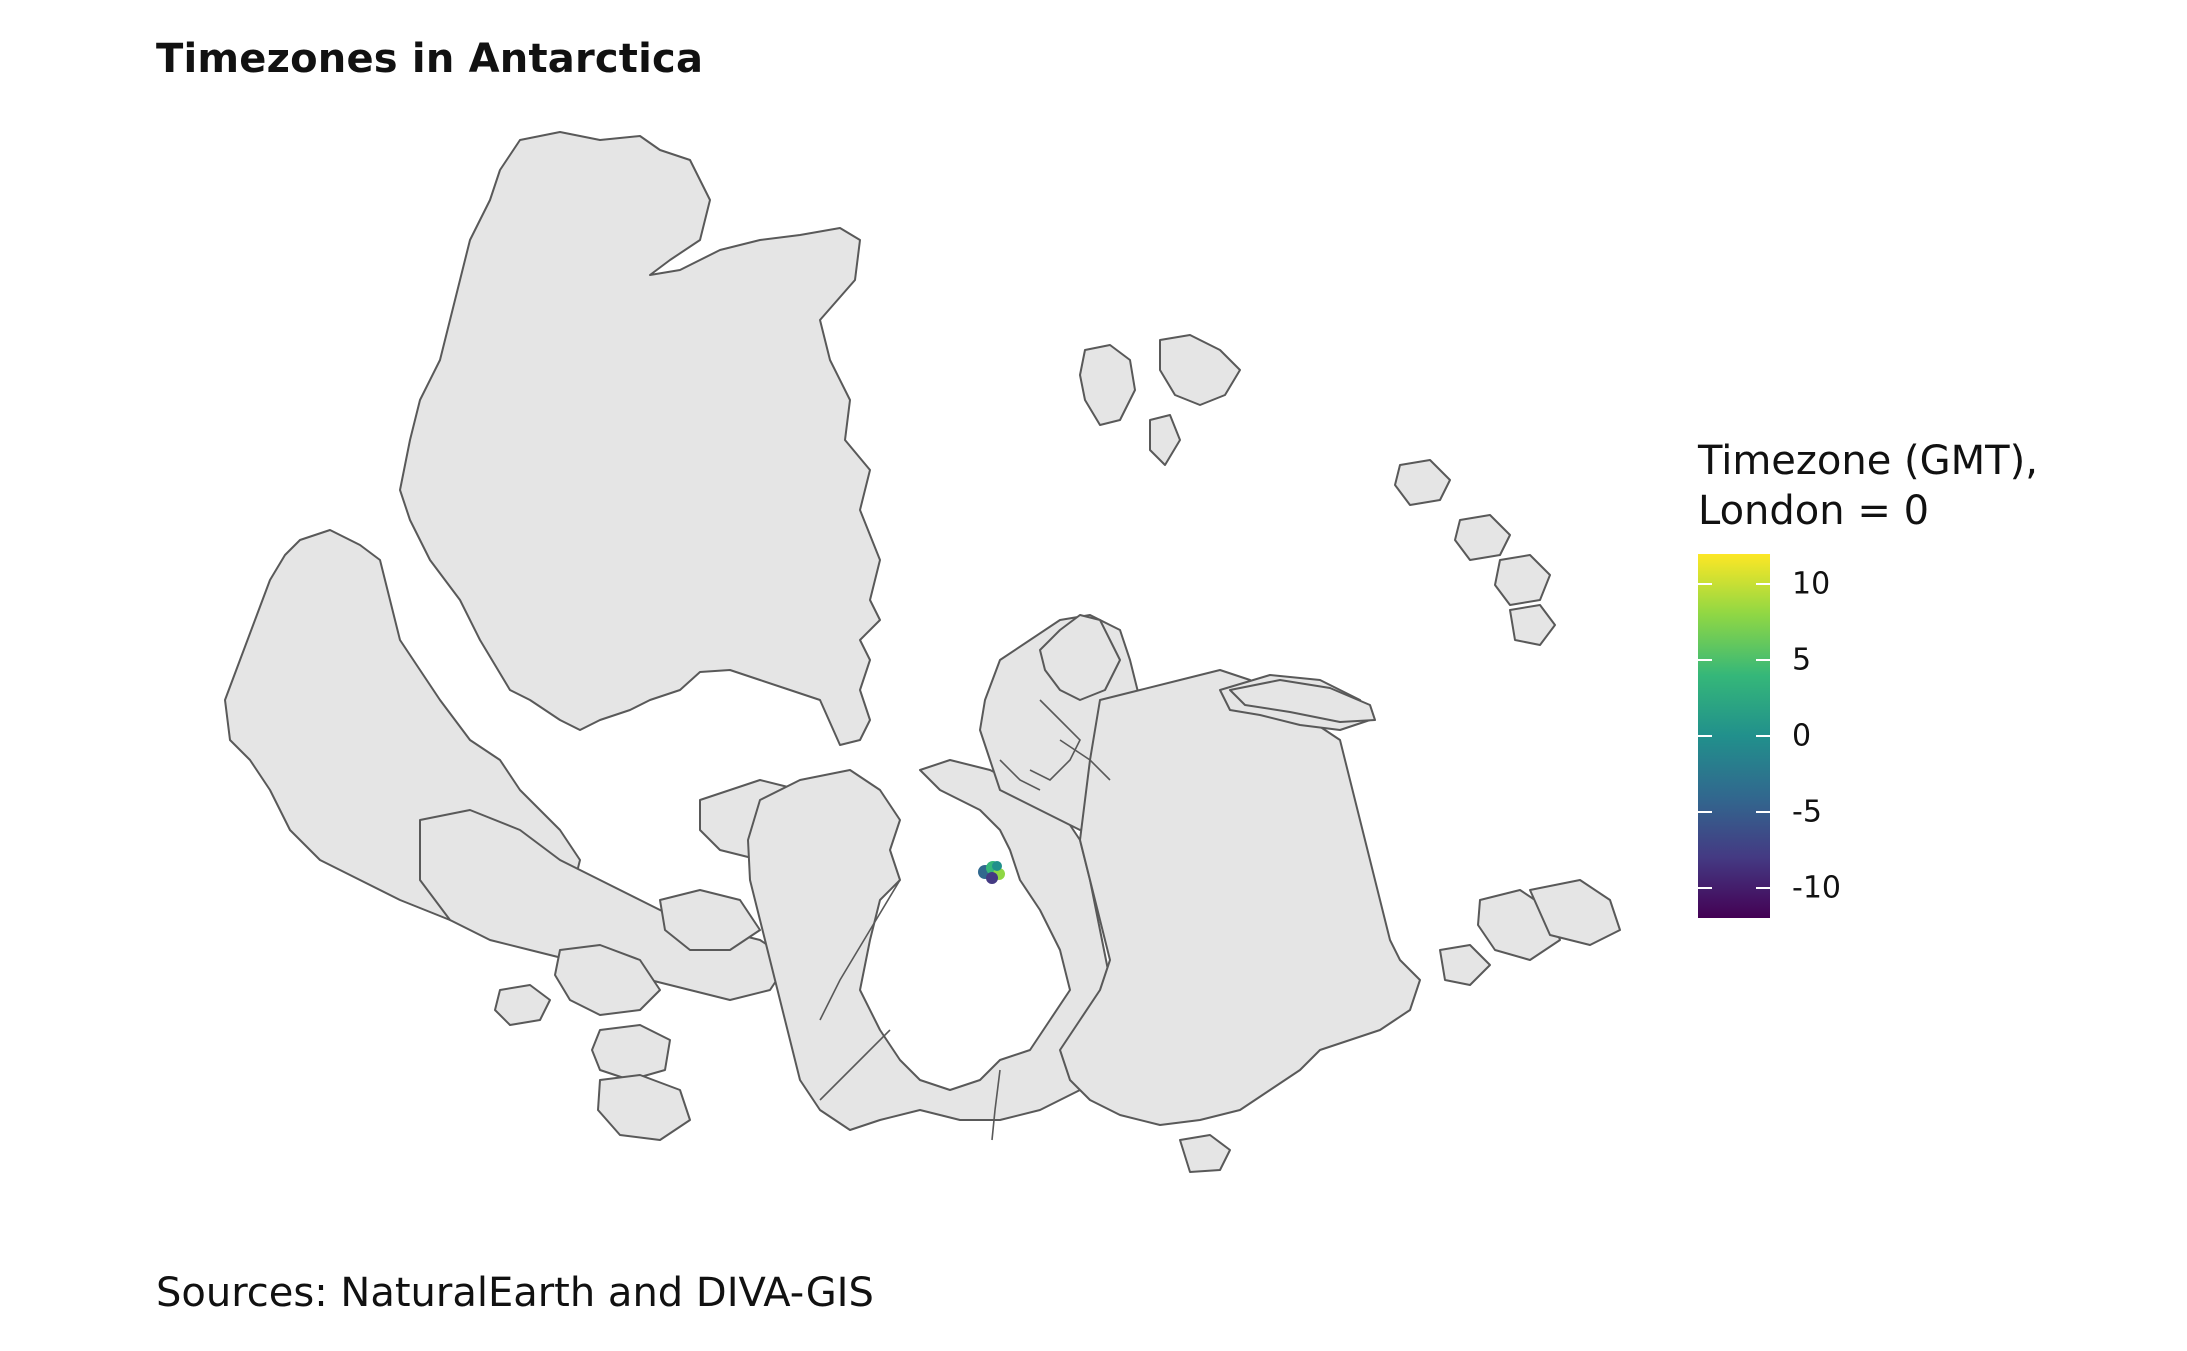 The height and width of the screenshot is (1351, 2187). What do you see at coordinates (515, 1293) in the screenshot?
I see `source-caption: Sources: NaturalEarth and DIVA-GIS` at bounding box center [515, 1293].